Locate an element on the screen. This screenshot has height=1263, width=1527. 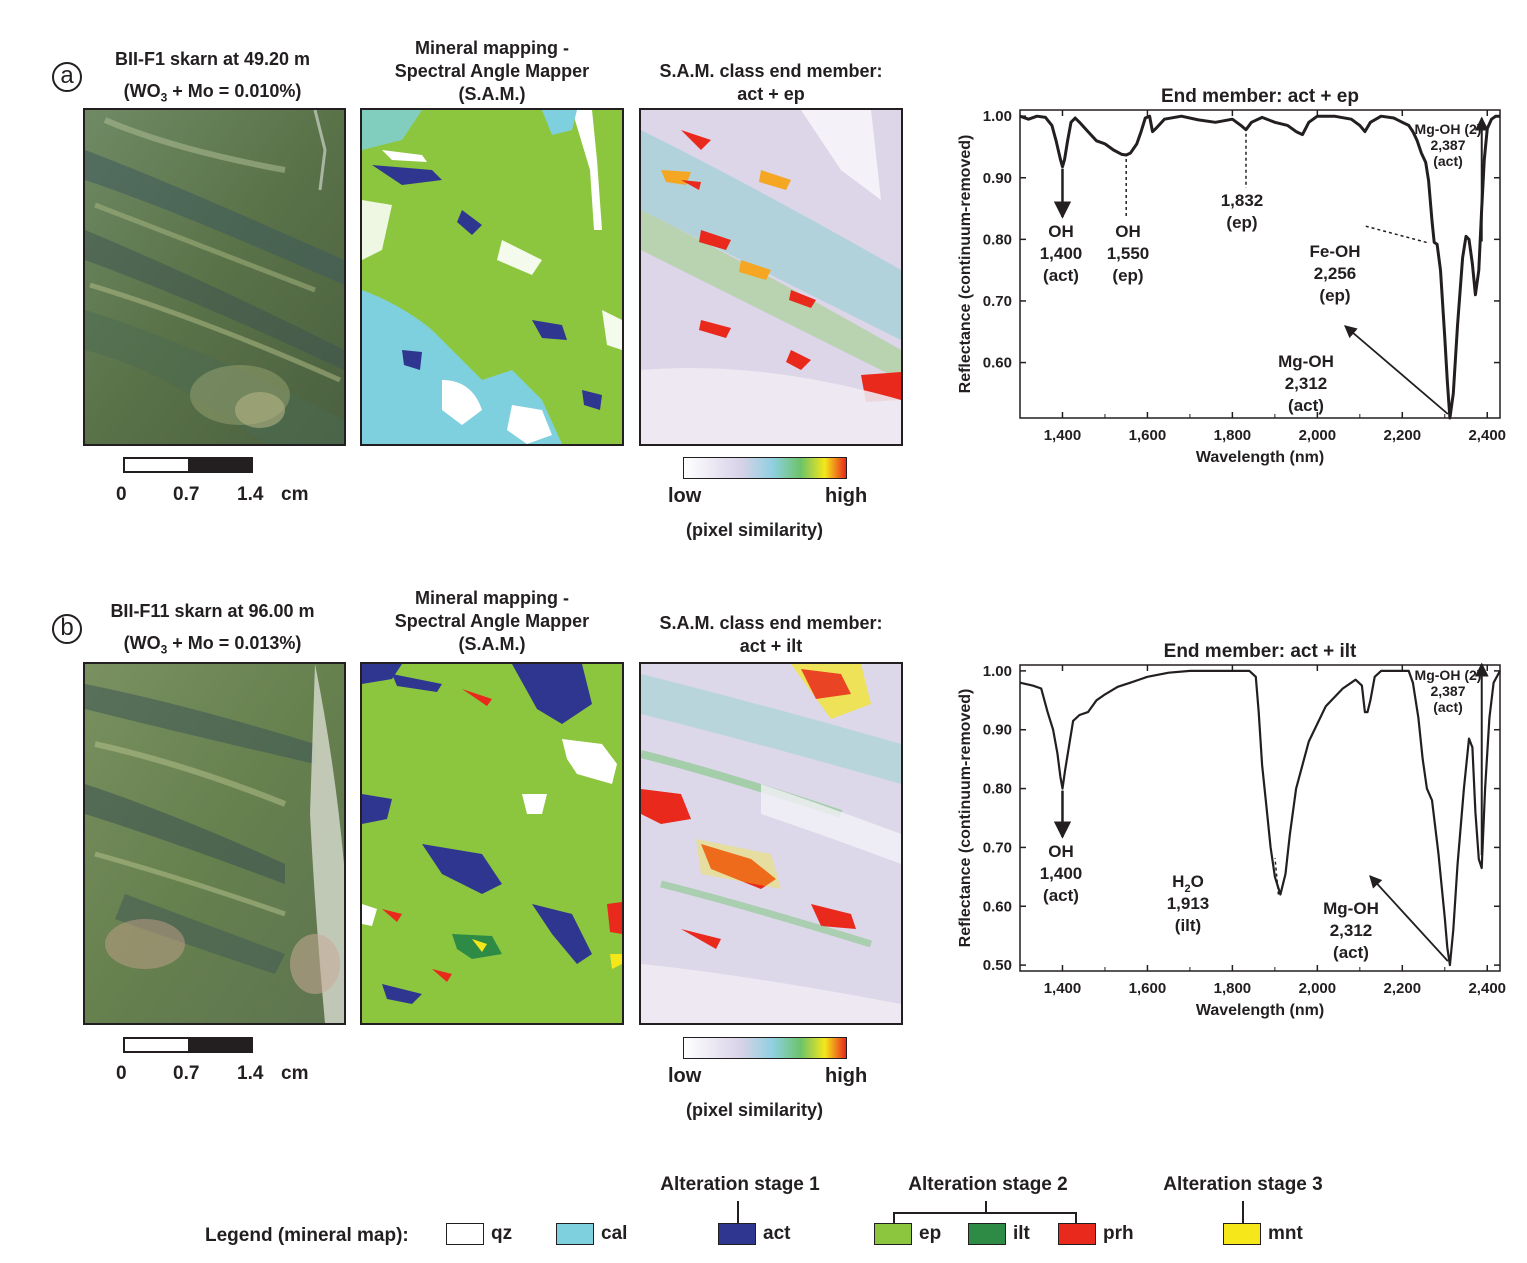
colorbar-caption-a: (pixel similarity) is located at coordinates (755, 530).